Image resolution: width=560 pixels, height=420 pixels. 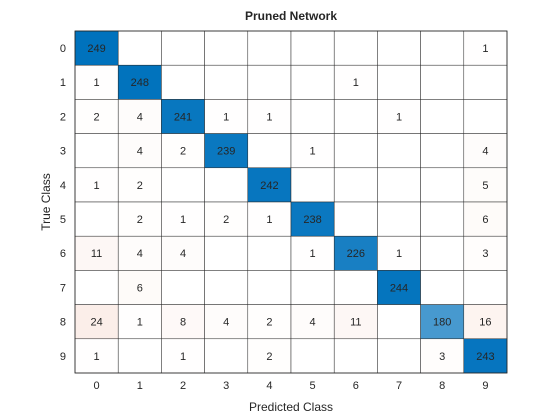 I want to click on cell-label: 11, so click(x=355, y=323).